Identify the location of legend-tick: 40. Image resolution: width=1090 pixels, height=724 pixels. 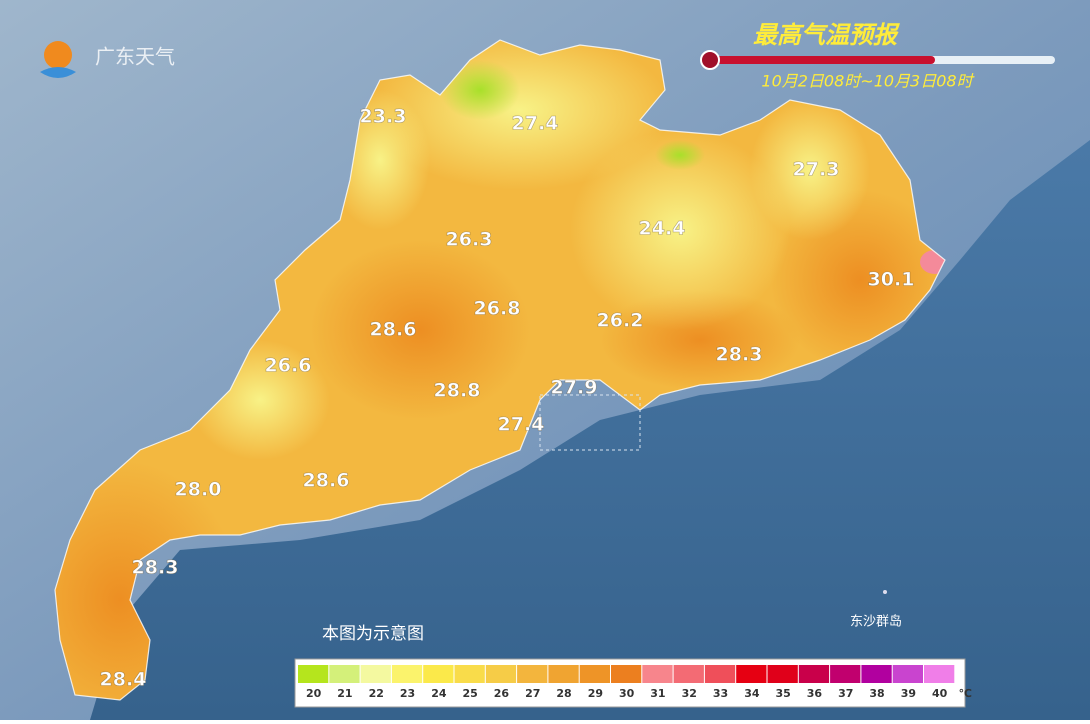
(940, 693).